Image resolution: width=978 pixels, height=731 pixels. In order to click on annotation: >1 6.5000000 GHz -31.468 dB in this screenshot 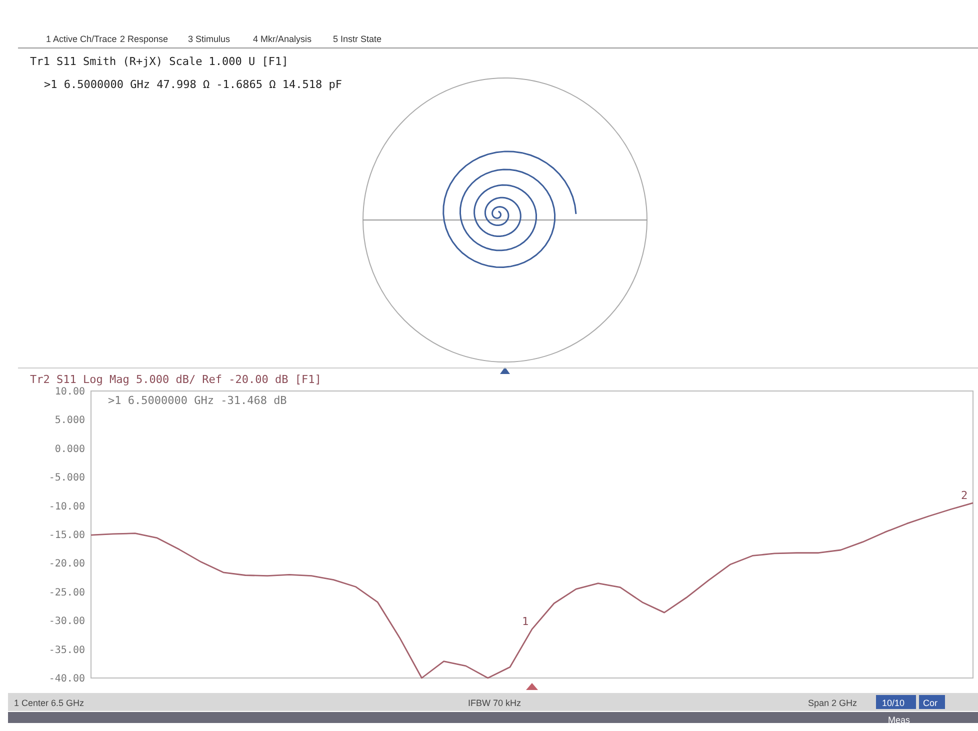, I will do `click(198, 400)`.